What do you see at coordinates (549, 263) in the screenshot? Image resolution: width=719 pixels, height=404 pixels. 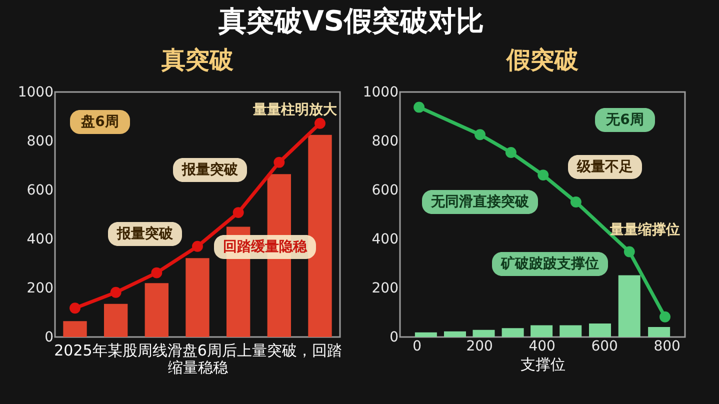 I see `annotation: 矿破跛跛支撑位` at bounding box center [549, 263].